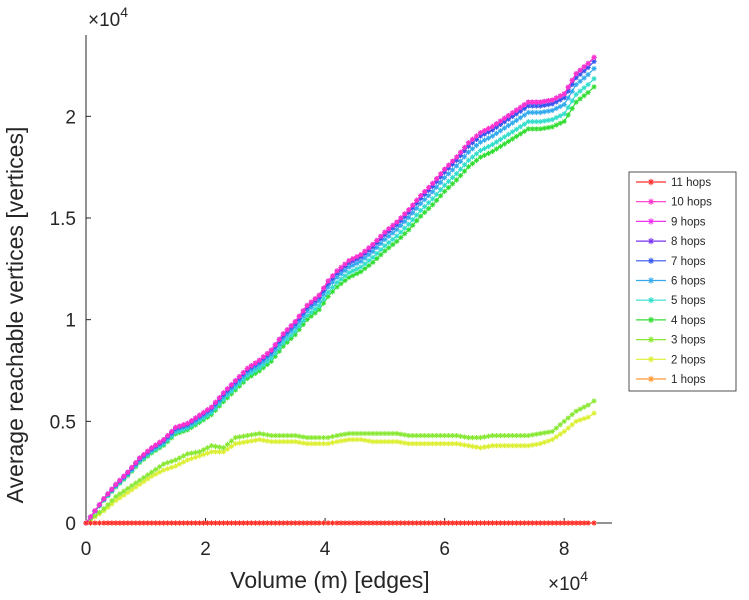  What do you see at coordinates (568, 581) in the screenshot?
I see `x-exponent-label: ×10⁴` at bounding box center [568, 581].